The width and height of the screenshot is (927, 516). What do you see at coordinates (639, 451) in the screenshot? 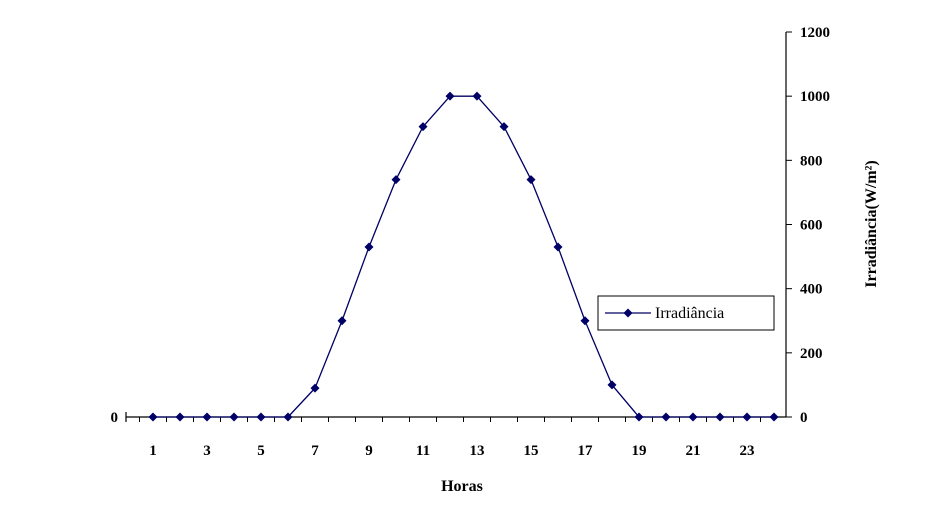
I see `x-tick-label-19: 19` at bounding box center [639, 451].